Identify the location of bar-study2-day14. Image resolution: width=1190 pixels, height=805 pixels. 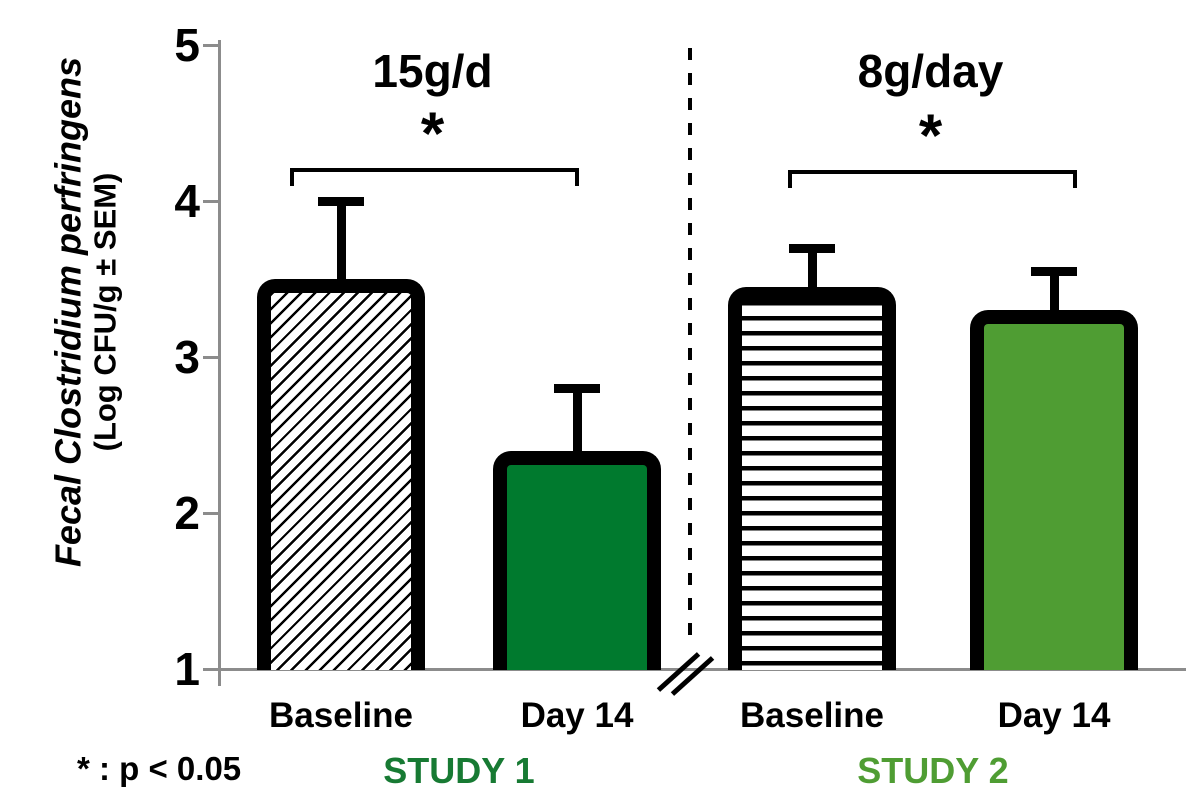
(1054, 490).